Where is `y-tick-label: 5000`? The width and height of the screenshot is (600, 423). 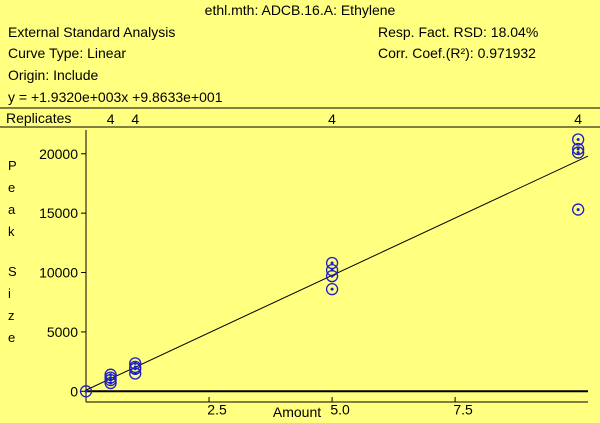 y-tick-label: 5000 is located at coordinates (62, 332).